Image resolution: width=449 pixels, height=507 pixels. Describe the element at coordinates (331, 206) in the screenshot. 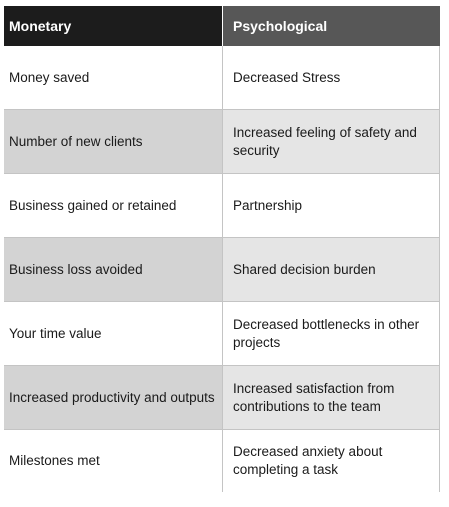

I see `psychological-cell: Partnership` at that location.